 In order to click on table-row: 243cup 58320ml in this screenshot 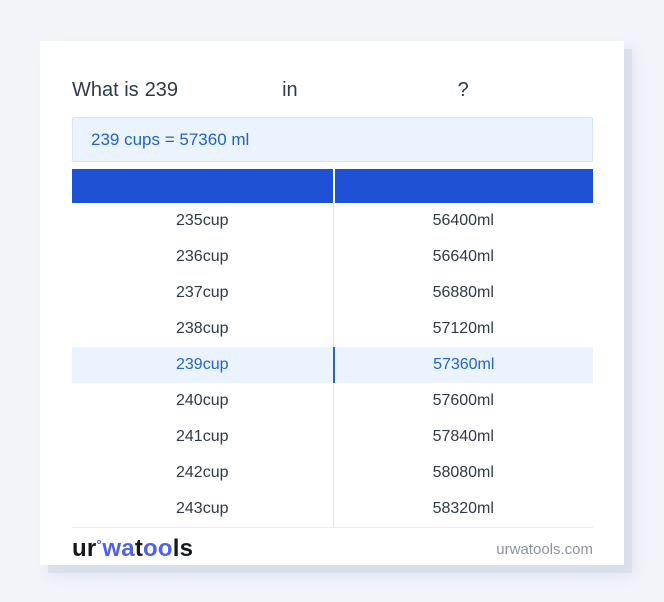, I will do `click(332, 509)`.